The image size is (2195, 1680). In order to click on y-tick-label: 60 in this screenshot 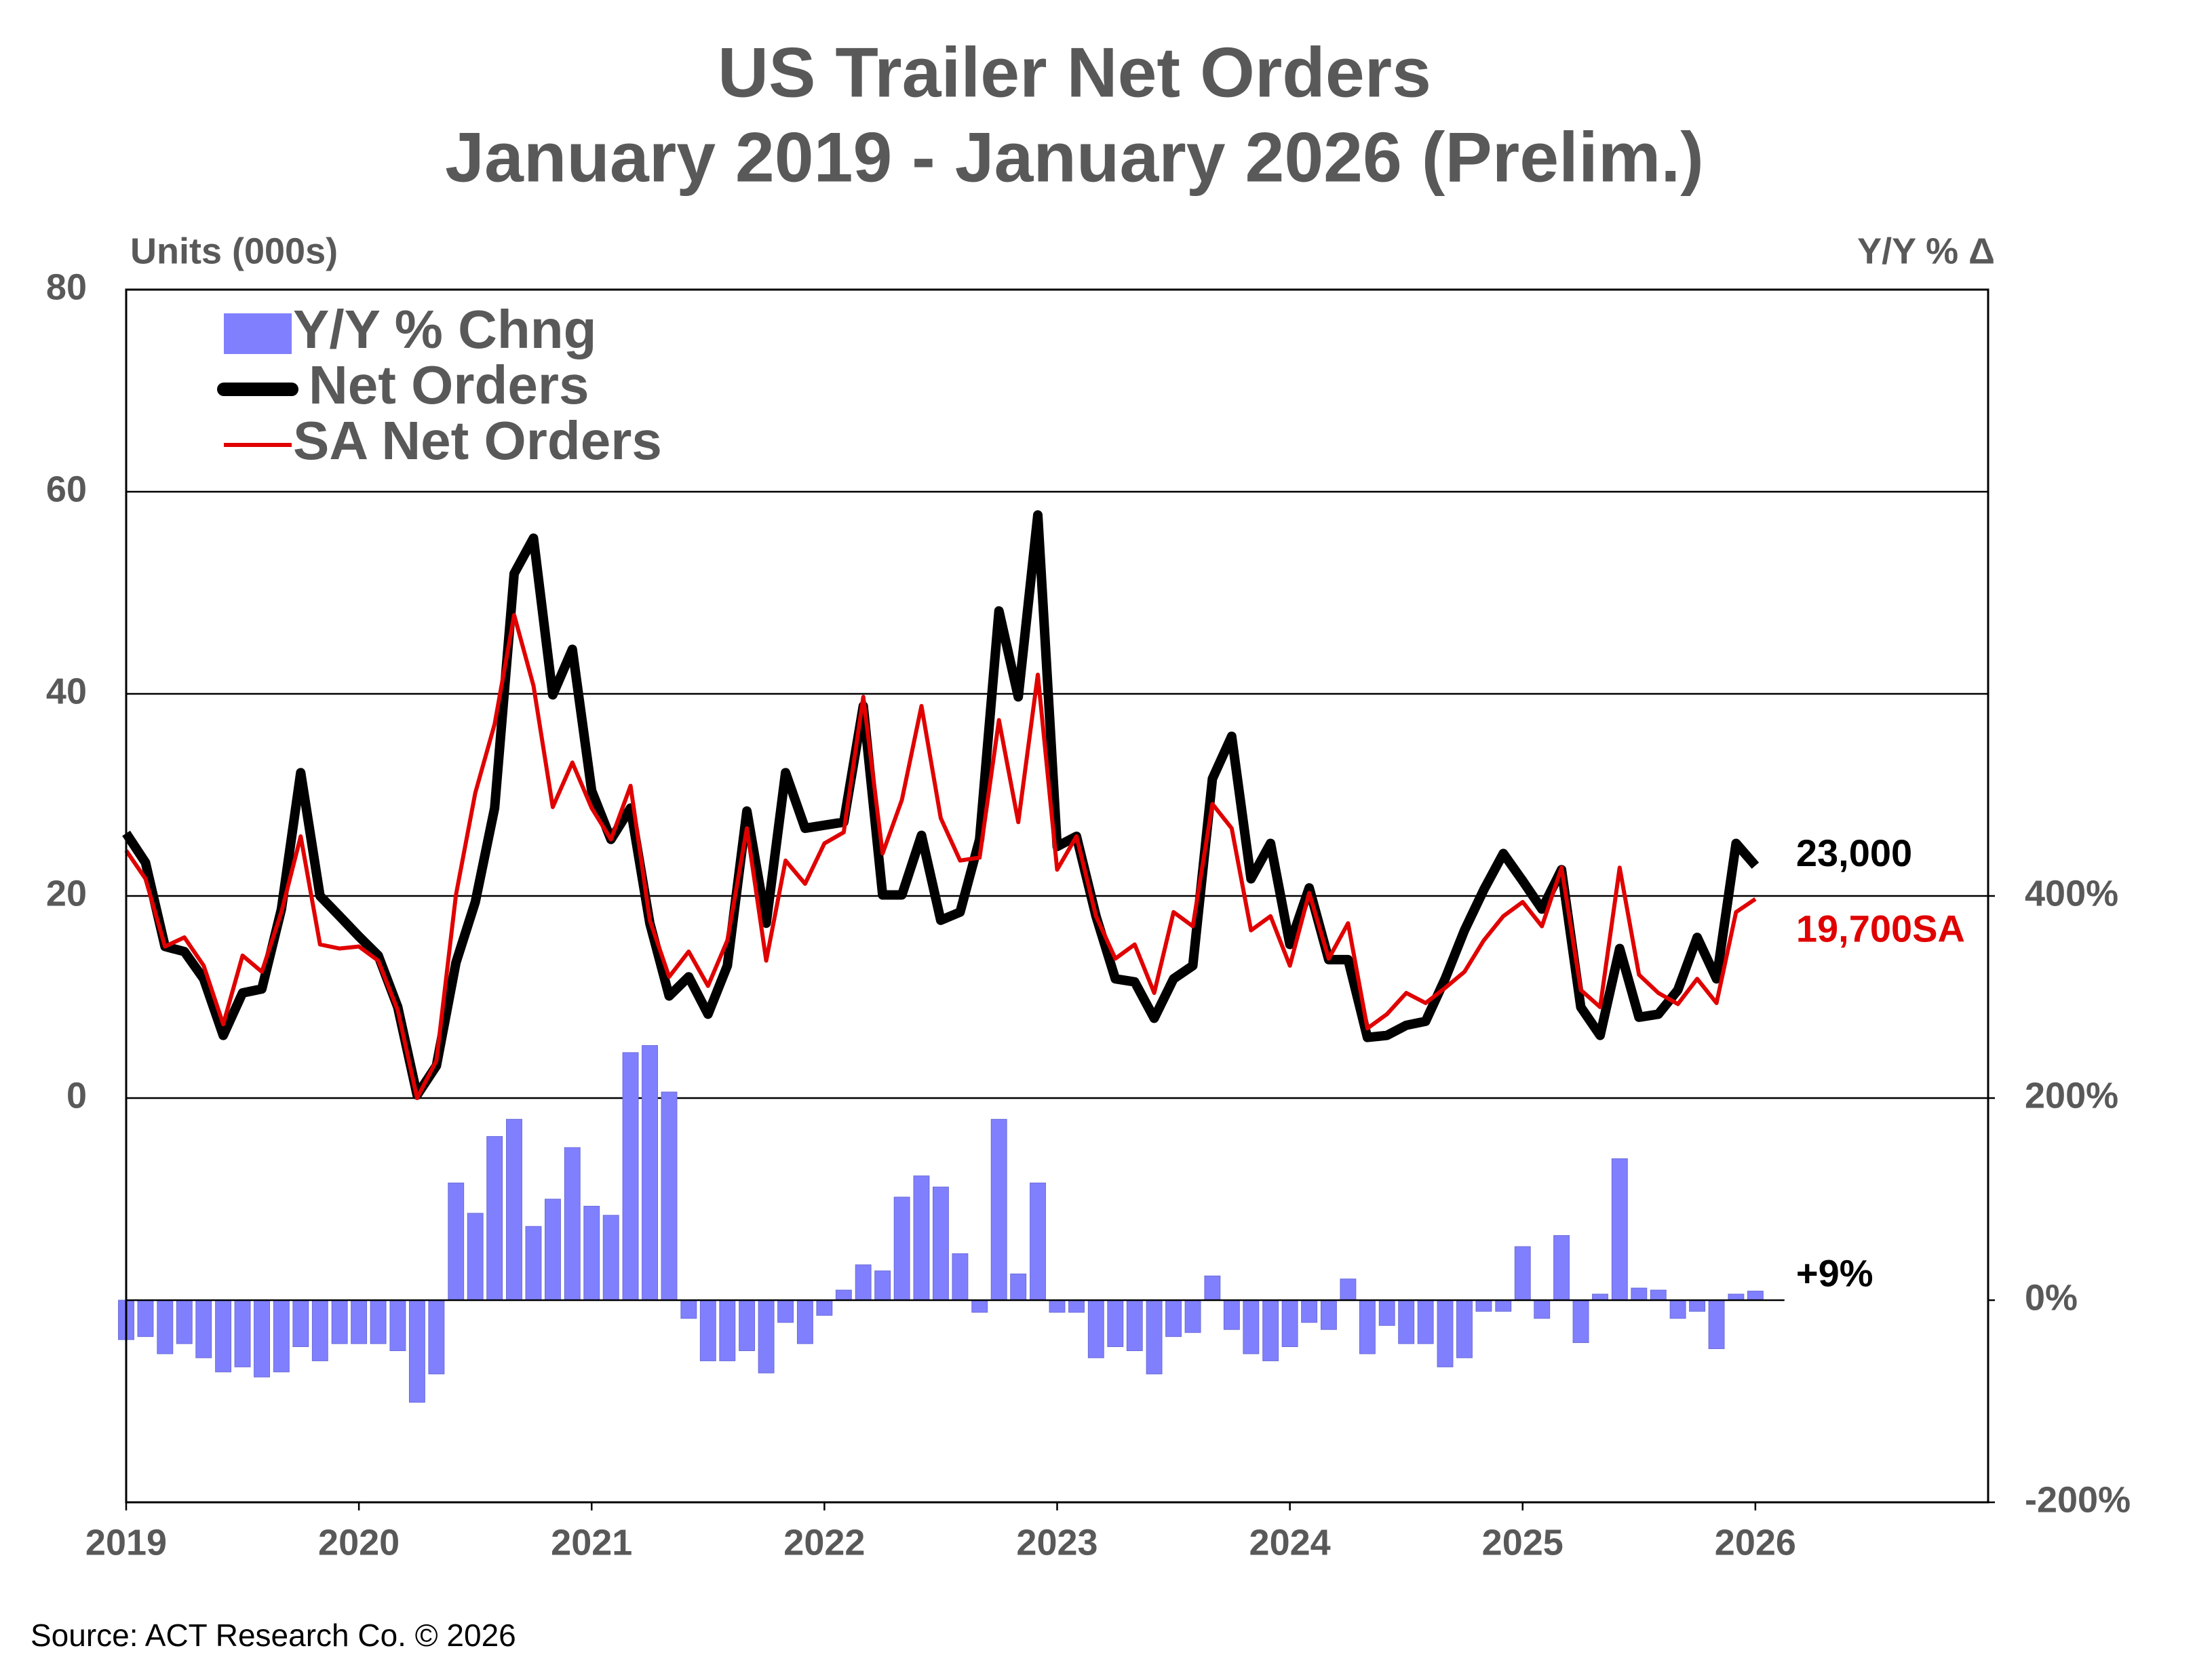, I will do `click(66, 489)`.